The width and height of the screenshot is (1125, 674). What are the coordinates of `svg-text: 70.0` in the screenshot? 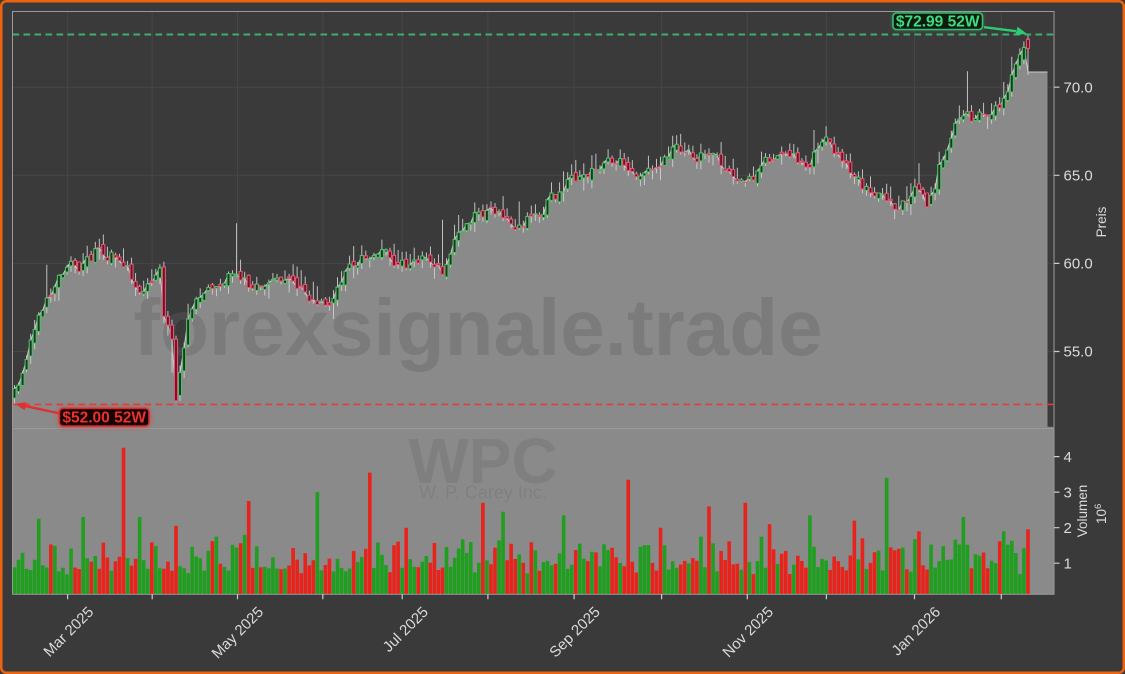 It's located at (1078, 87).